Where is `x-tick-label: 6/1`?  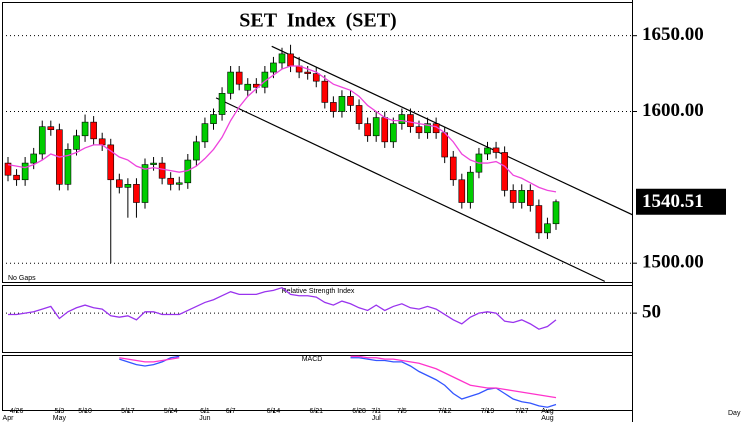 x-tick-label: 6/1 is located at coordinates (205, 411).